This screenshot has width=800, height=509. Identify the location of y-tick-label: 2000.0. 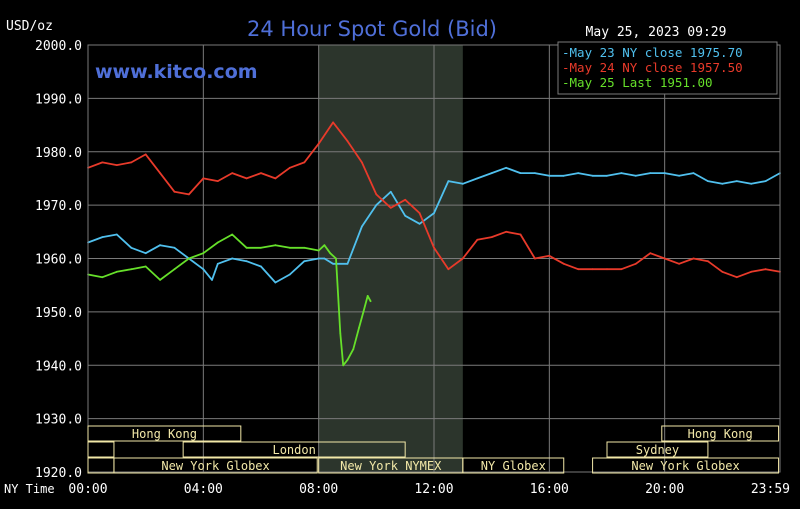
(58, 46).